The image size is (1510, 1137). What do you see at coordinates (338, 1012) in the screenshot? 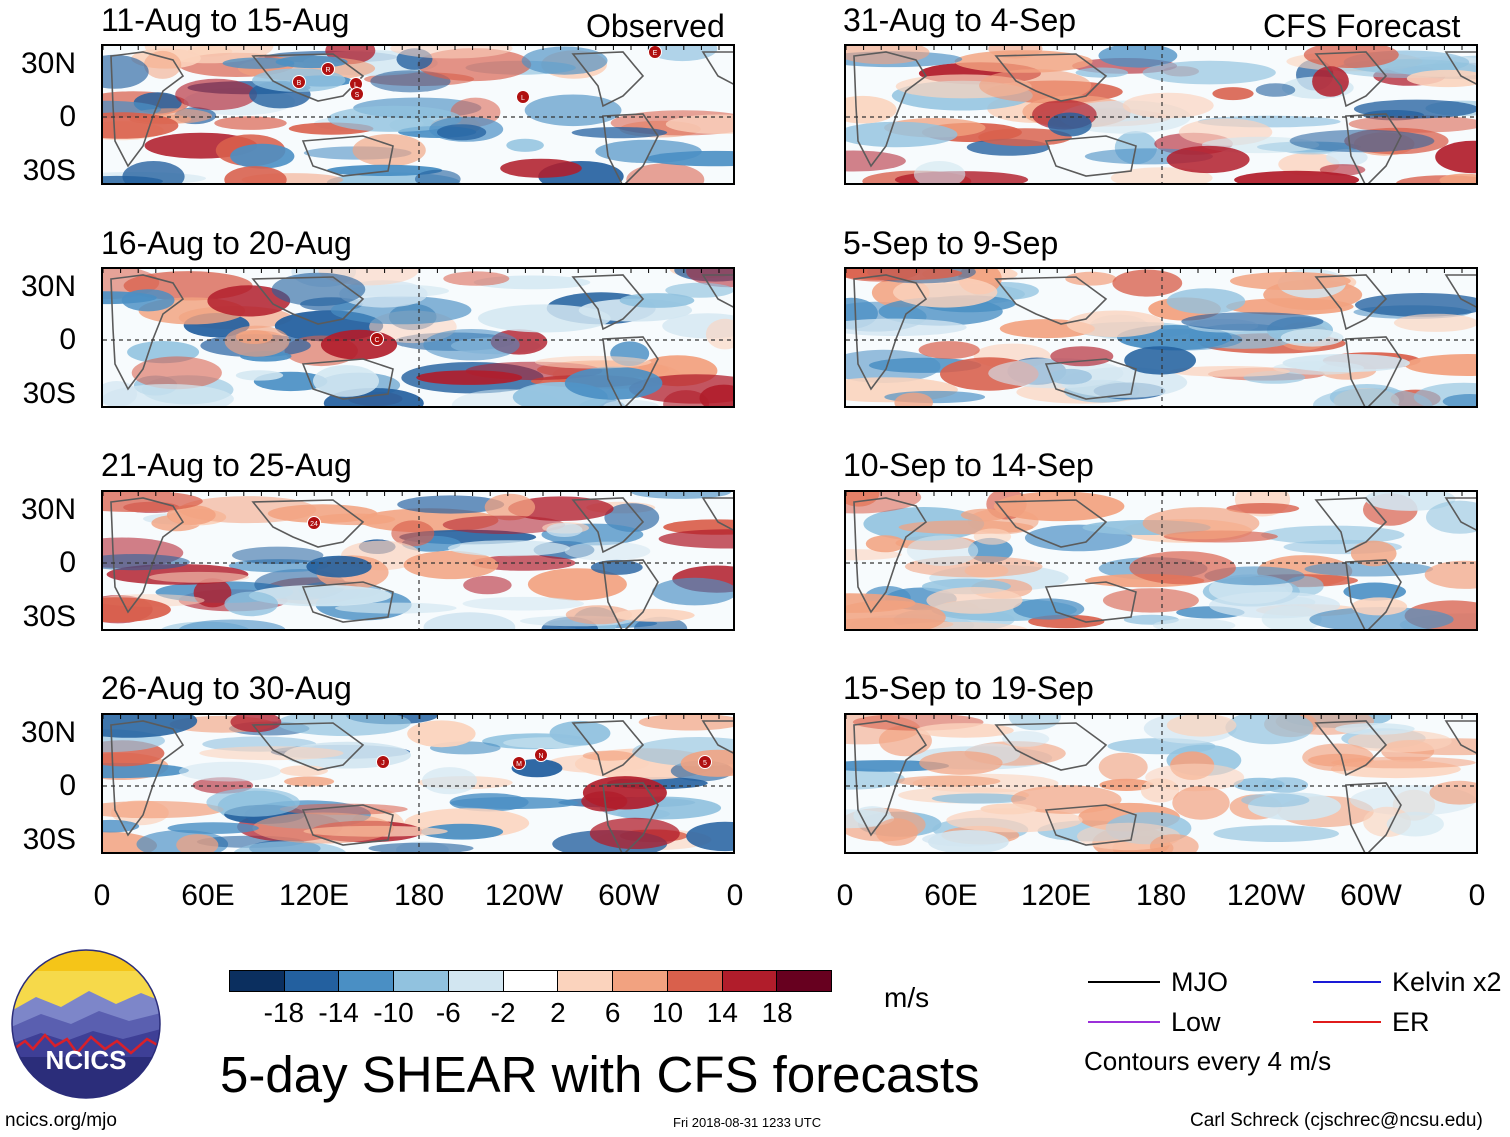
I see `colorbar-tick-label: -14` at bounding box center [338, 1012].